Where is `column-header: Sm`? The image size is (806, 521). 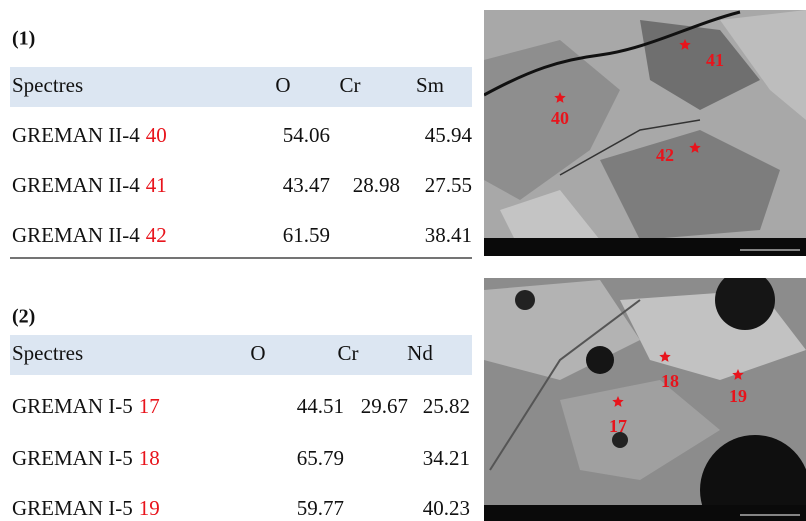 column-header: Sm is located at coordinates (430, 85).